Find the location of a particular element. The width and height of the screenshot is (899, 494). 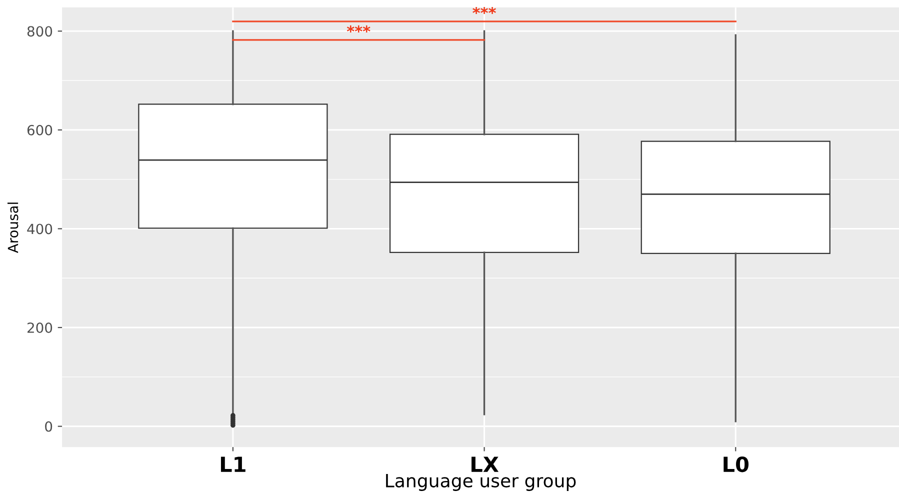

y-tick-label: 800 is located at coordinates (39, 31).